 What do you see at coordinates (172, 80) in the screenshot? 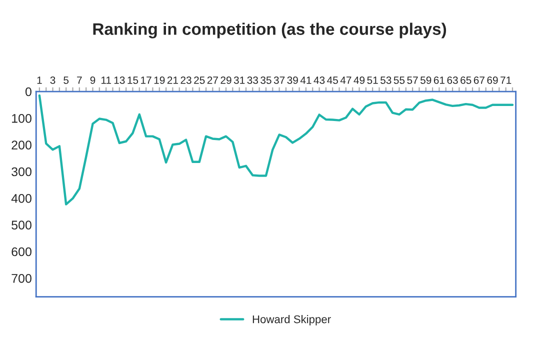
I see `x-tick-label: 21` at bounding box center [172, 80].